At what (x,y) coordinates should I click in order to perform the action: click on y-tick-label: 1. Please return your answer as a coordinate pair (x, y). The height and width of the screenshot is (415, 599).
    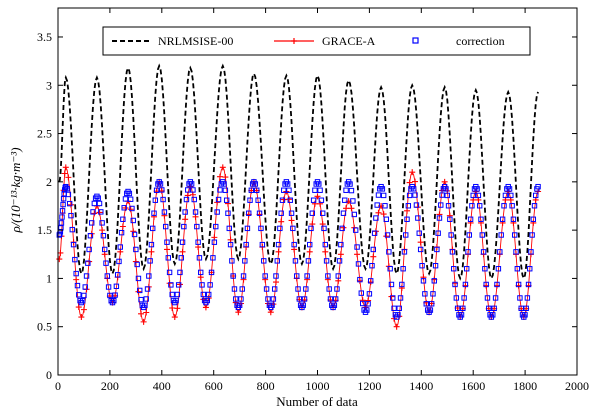
    Looking at the image, I should click on (49, 278).